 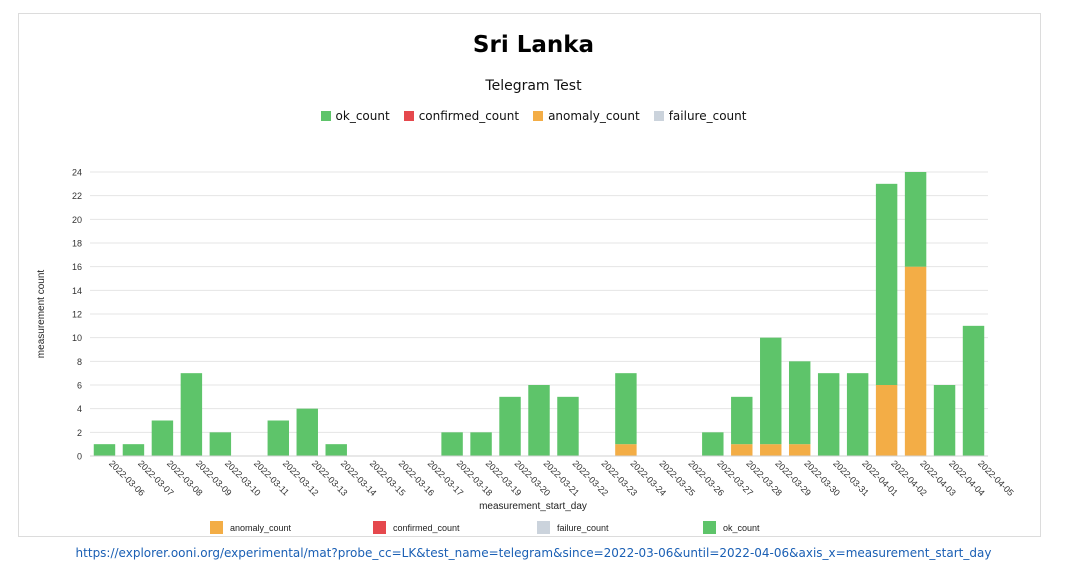 I want to click on legend-item-failure-count: failure_count, so click(x=700, y=116).